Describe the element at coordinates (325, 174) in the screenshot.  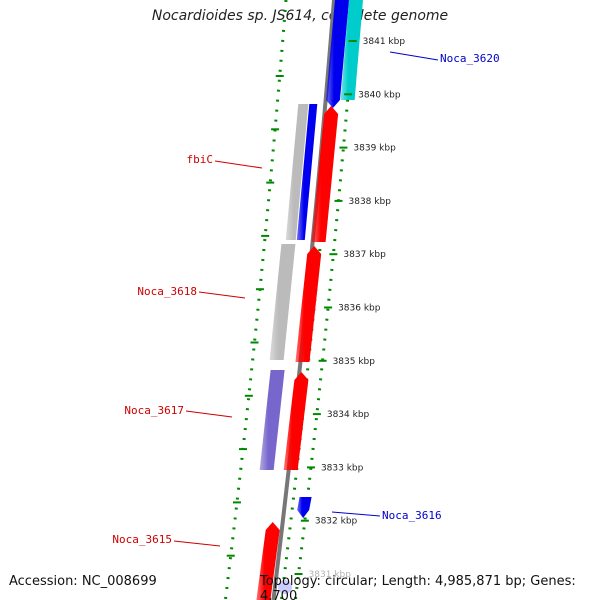
I see `gene-fbic-forward` at that location.